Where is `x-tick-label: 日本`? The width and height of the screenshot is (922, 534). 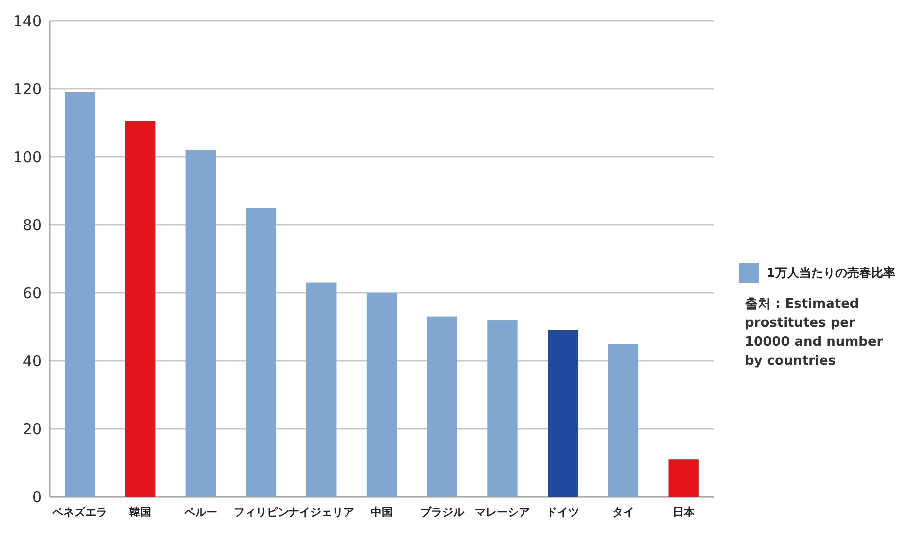
x-tick-label: 日本 is located at coordinates (684, 512).